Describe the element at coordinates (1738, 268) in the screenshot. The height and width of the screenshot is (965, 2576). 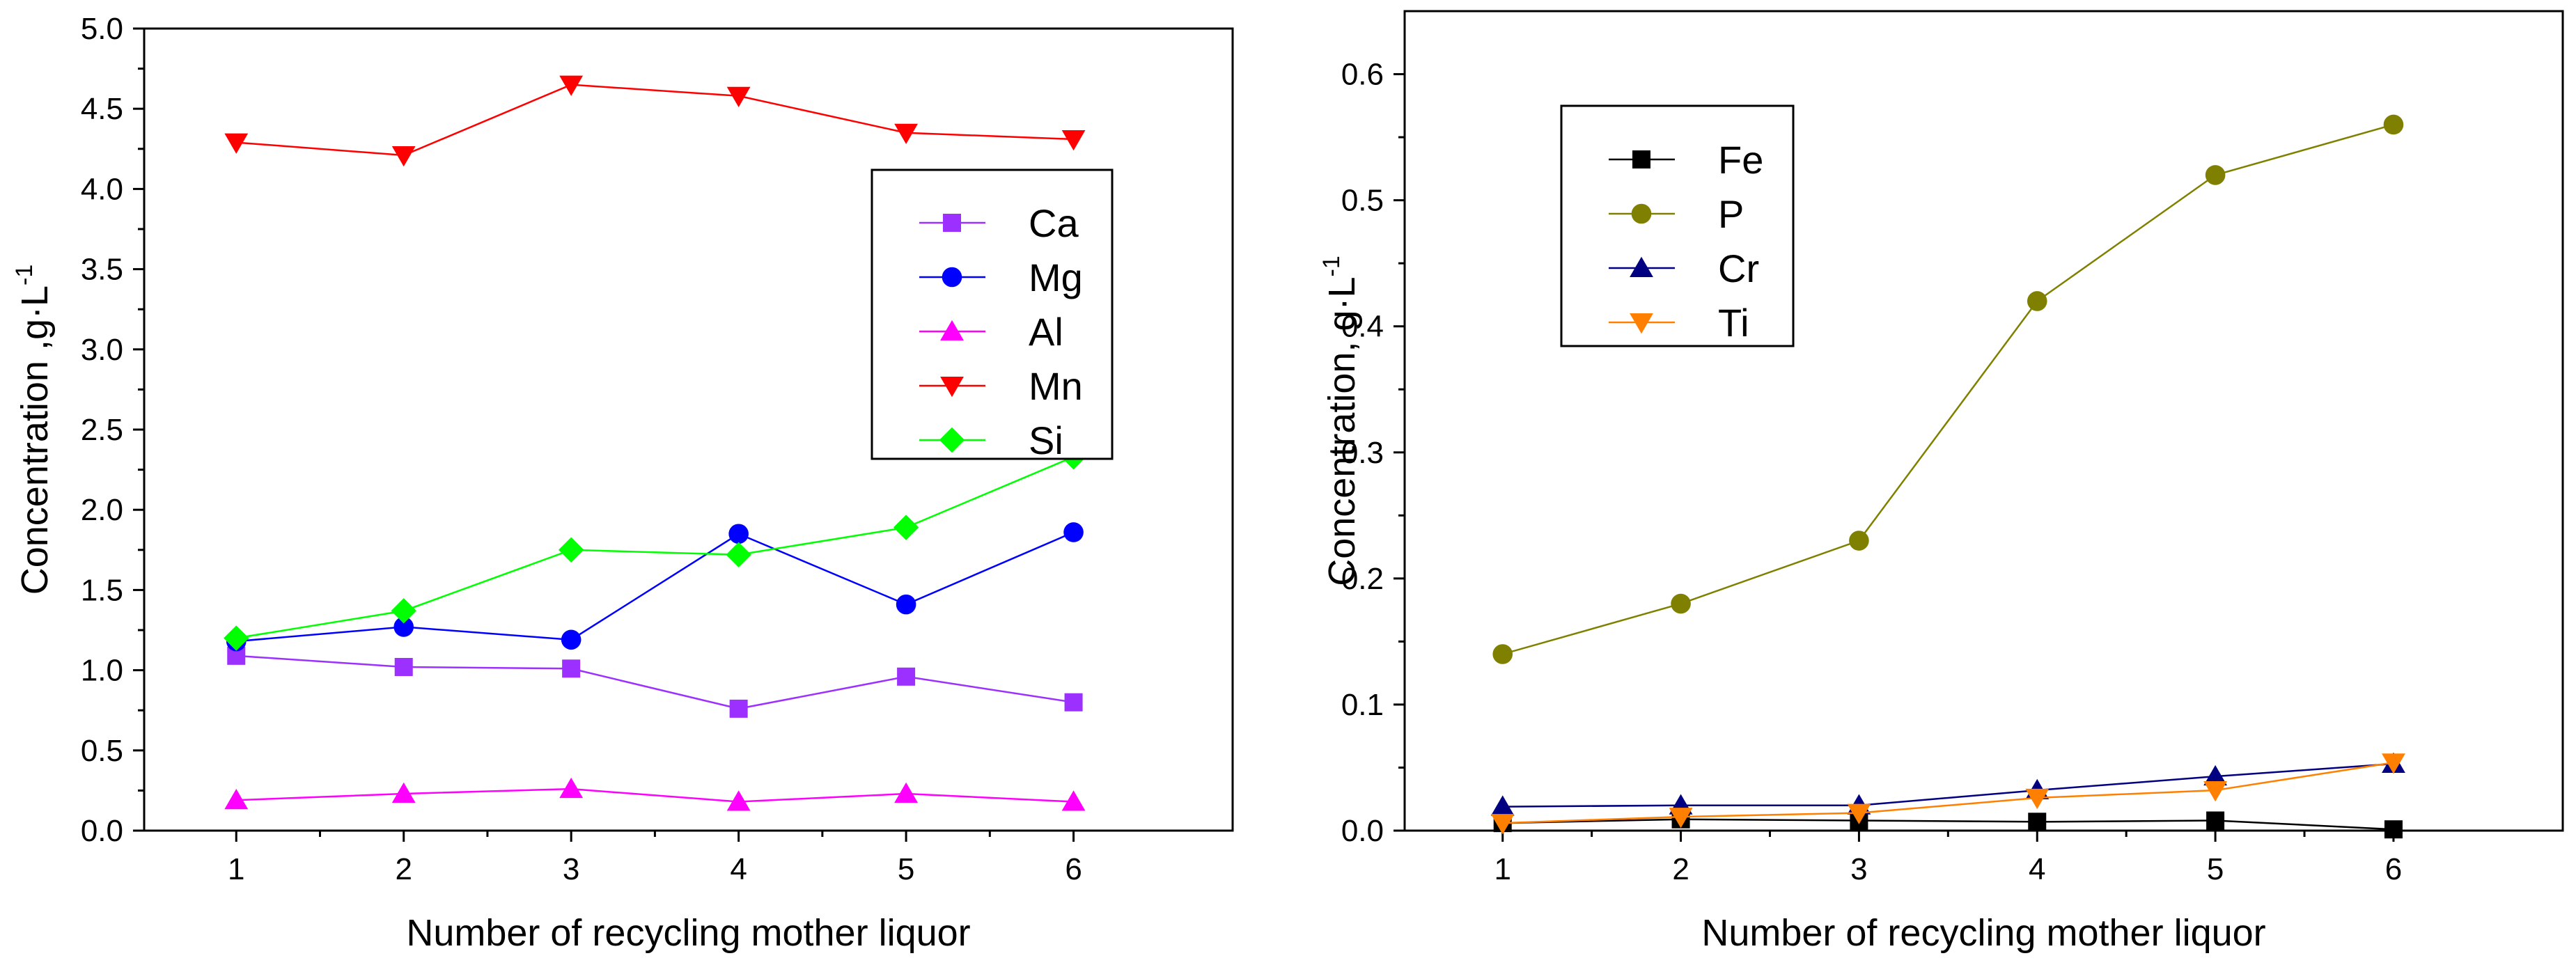
I see `legend-label-cr: Cr` at that location.